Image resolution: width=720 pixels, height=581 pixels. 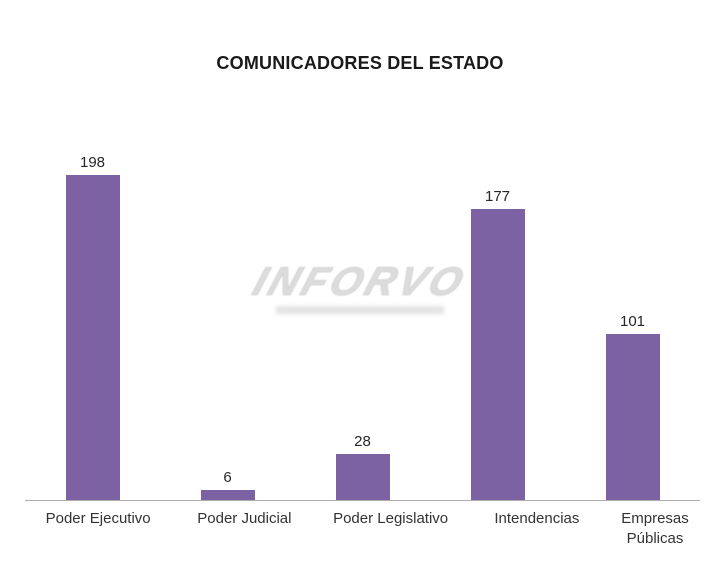 What do you see at coordinates (537, 518) in the screenshot?
I see `x-axis-label: Intendencias` at bounding box center [537, 518].